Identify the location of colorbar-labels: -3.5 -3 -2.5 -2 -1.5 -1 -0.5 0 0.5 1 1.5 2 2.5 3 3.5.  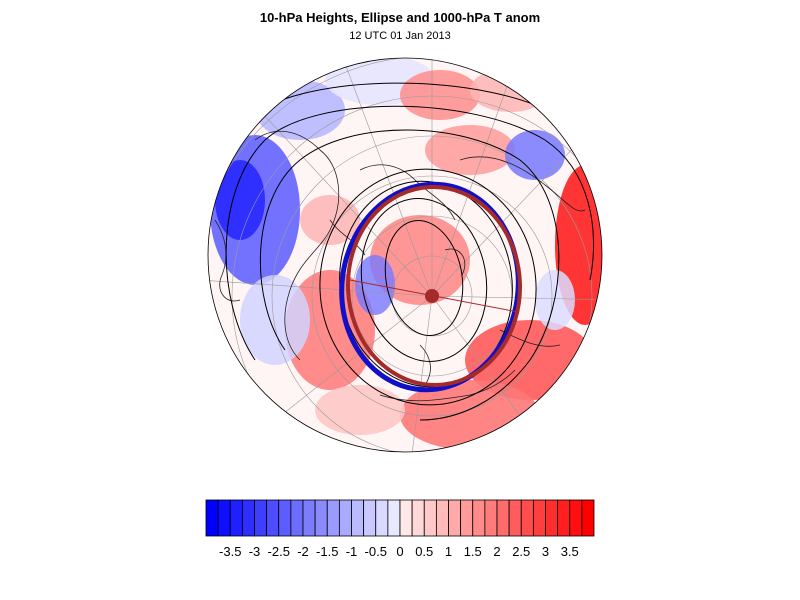
(399, 551).